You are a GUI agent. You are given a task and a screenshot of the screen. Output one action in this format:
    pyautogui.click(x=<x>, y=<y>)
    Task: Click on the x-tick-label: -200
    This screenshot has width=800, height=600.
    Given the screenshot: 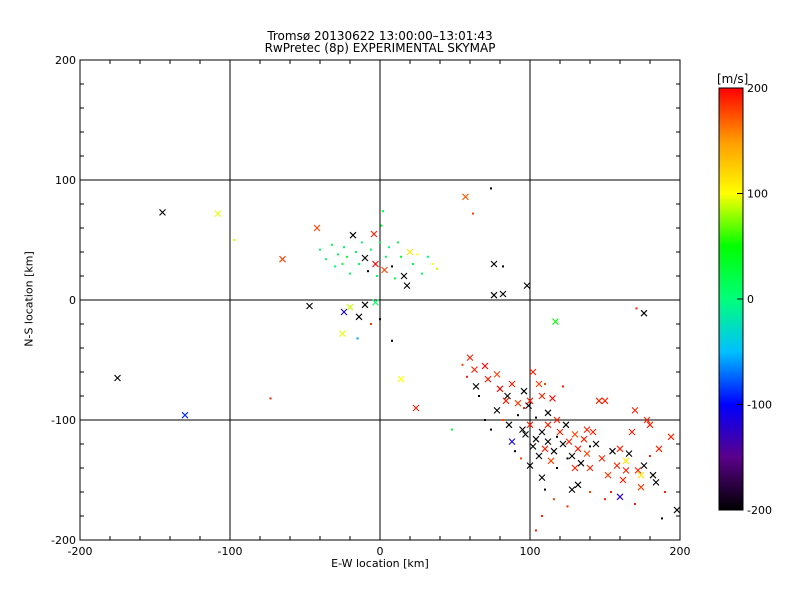 What is the action you would take?
    pyautogui.click(x=80, y=551)
    